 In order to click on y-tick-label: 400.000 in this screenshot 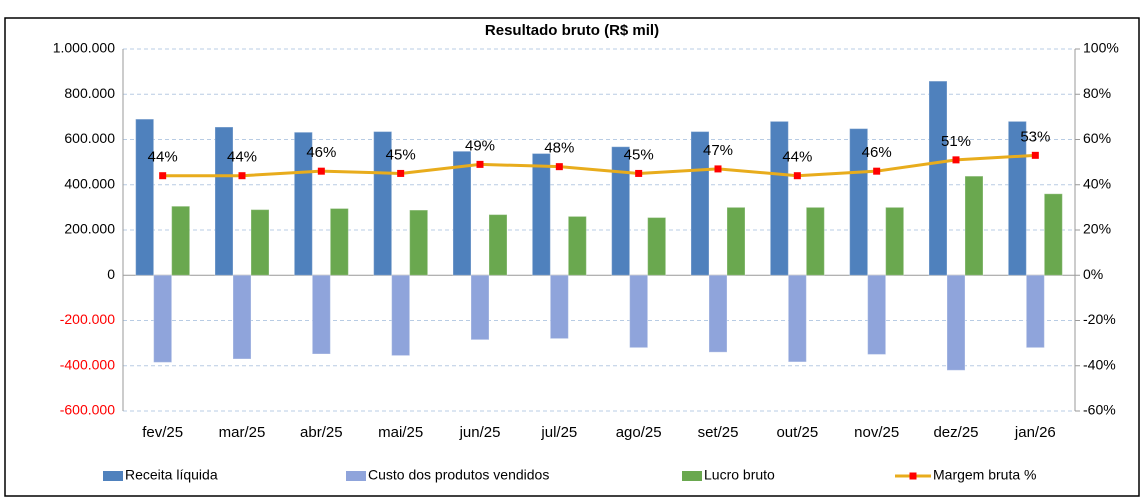, I will do `click(89, 183)`.